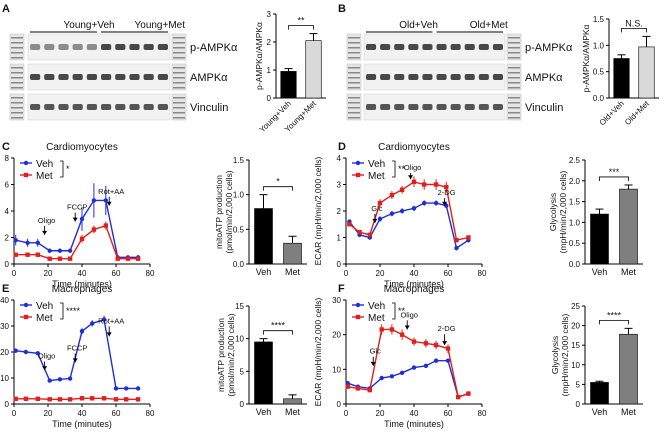  I want to click on x-tick-label: Met, so click(629, 272).